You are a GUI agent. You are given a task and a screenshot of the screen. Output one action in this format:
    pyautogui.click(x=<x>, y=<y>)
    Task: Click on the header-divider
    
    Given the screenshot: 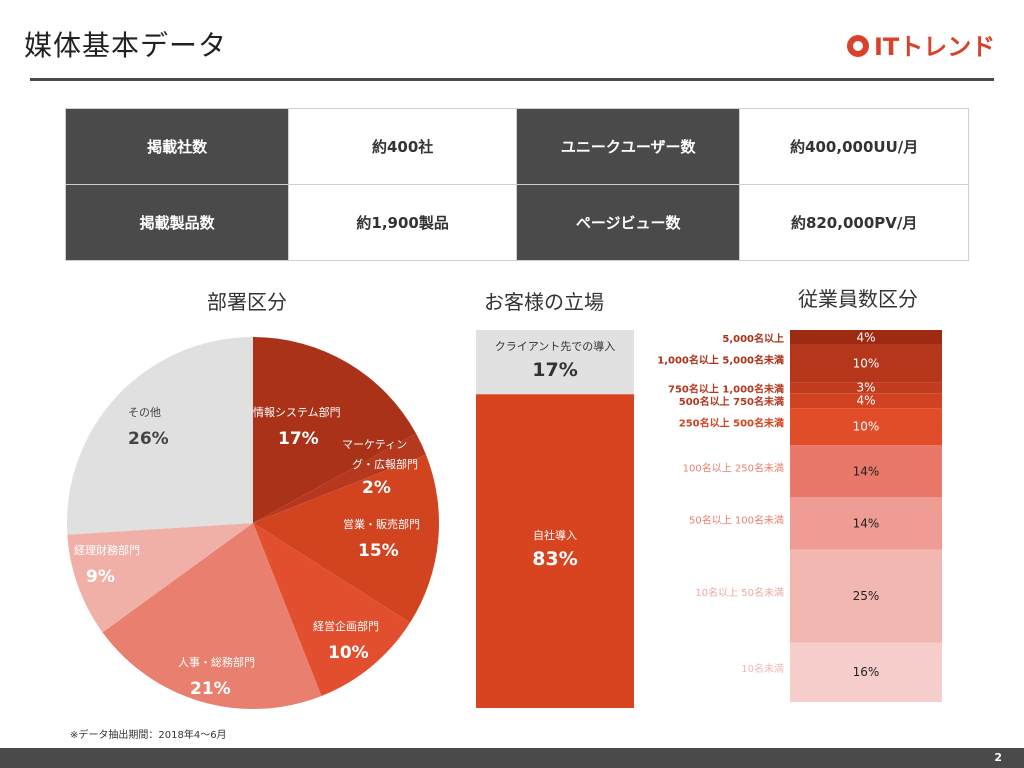 What is the action you would take?
    pyautogui.click(x=512, y=79)
    